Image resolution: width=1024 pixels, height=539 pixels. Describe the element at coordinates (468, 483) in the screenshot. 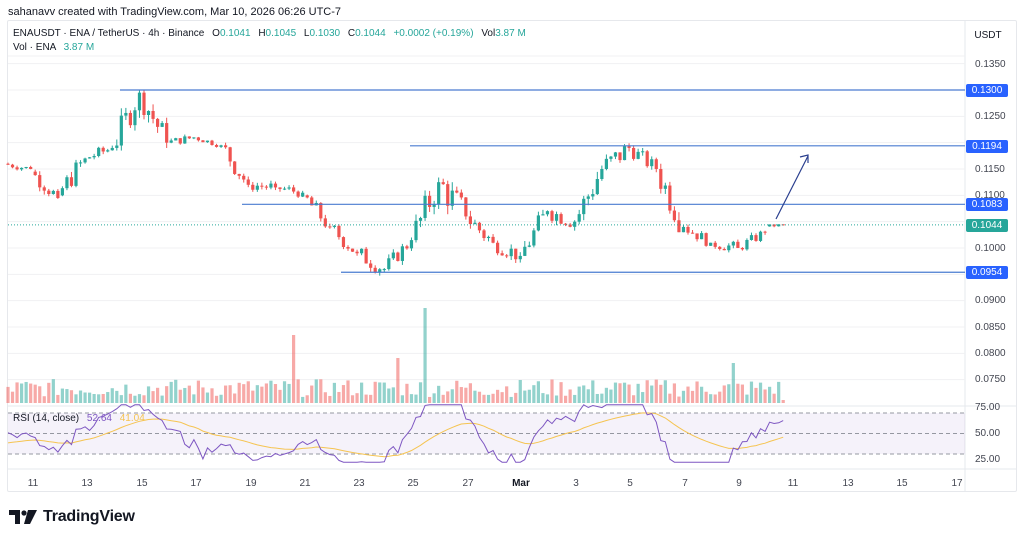

I see `date-tick: 27` at that location.